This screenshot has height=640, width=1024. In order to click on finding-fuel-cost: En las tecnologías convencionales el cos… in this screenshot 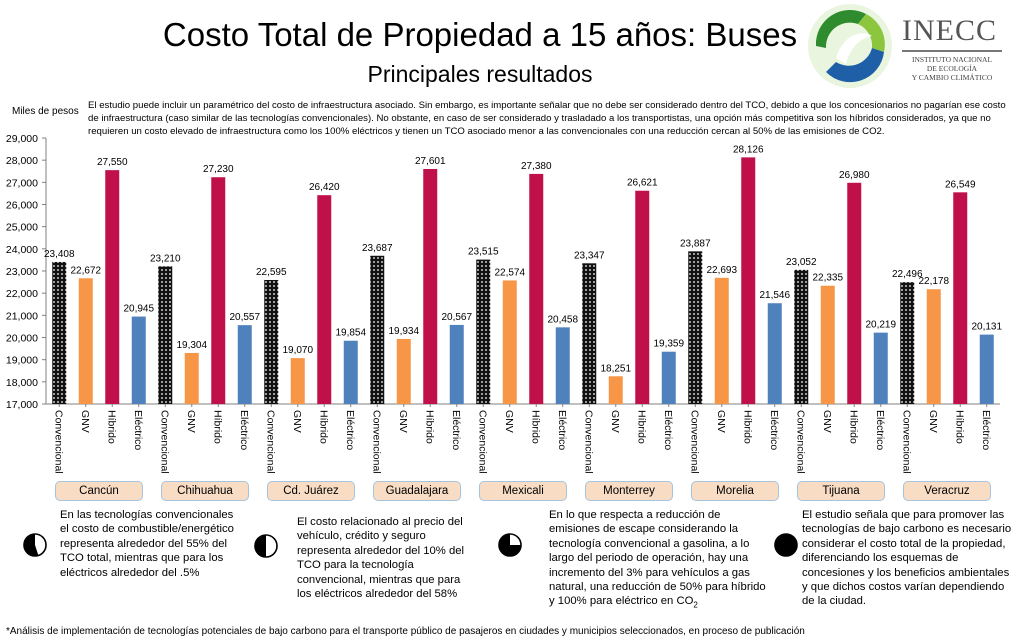, I will do `click(147, 544)`.